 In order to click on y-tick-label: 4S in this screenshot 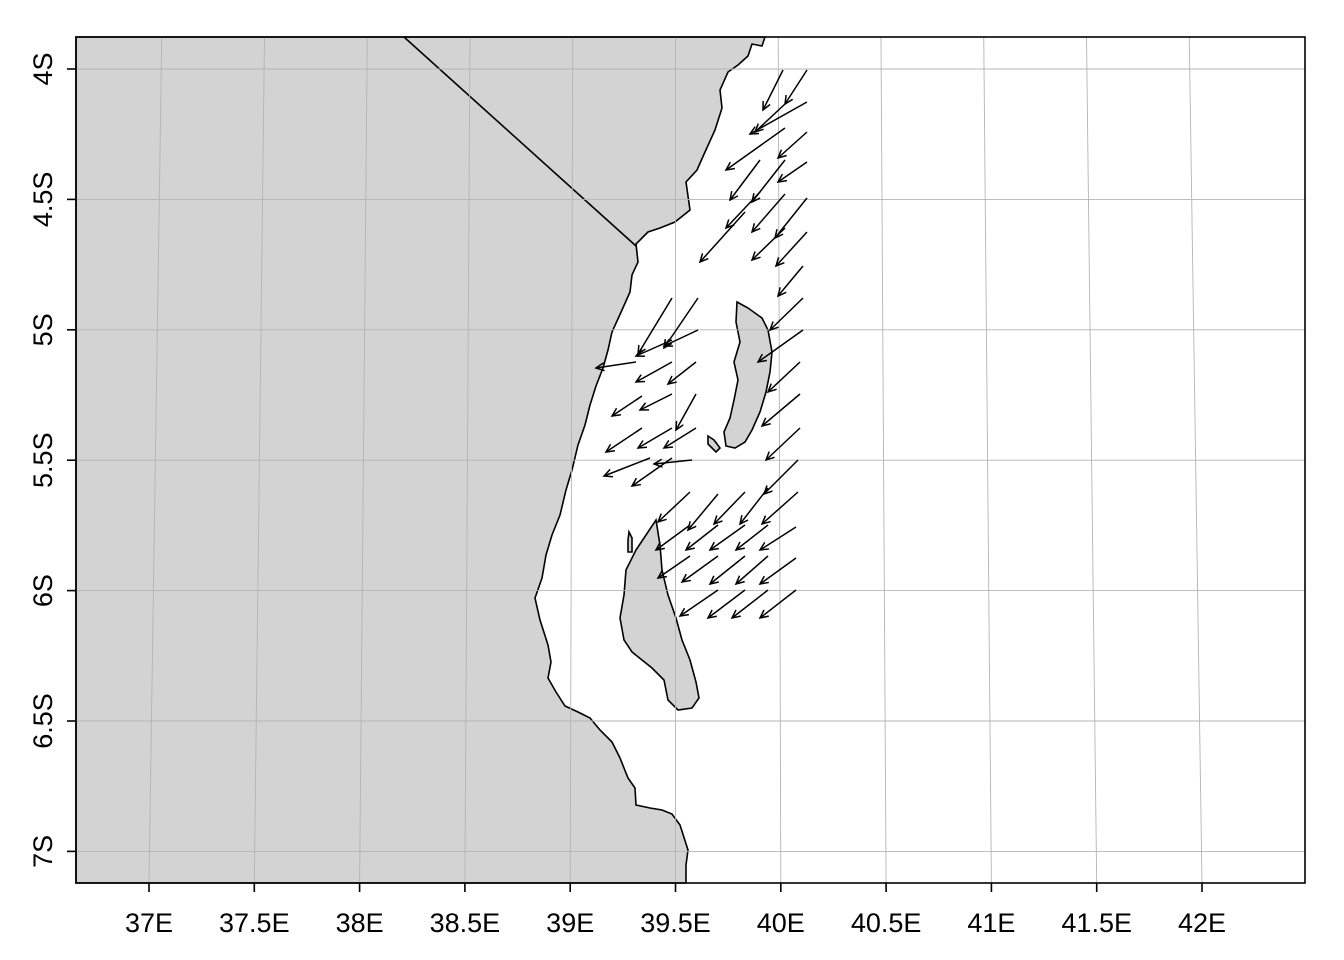, I will do `click(43, 68)`.